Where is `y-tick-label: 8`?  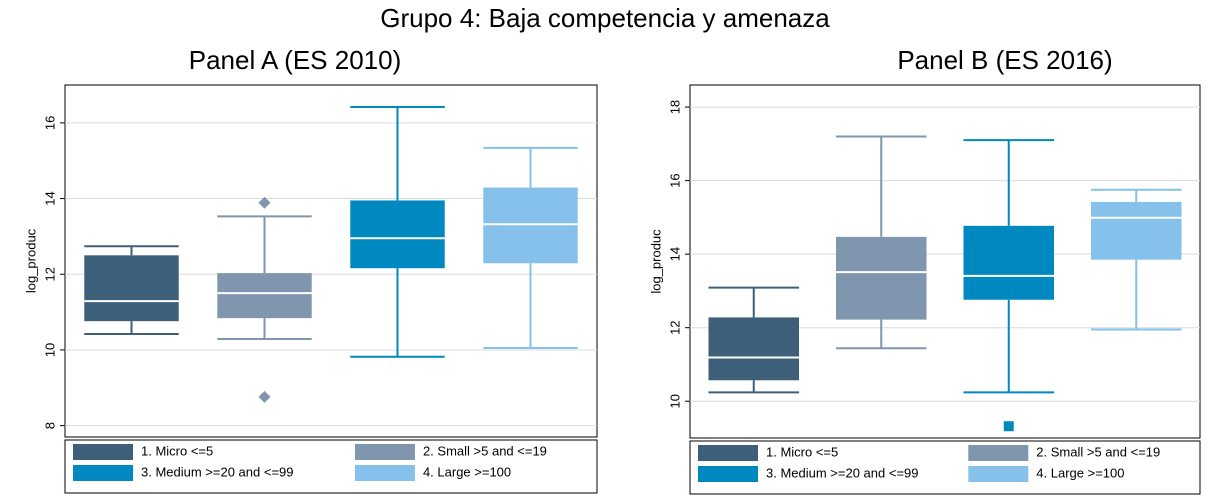
y-tick-label: 8 is located at coordinates (49, 425).